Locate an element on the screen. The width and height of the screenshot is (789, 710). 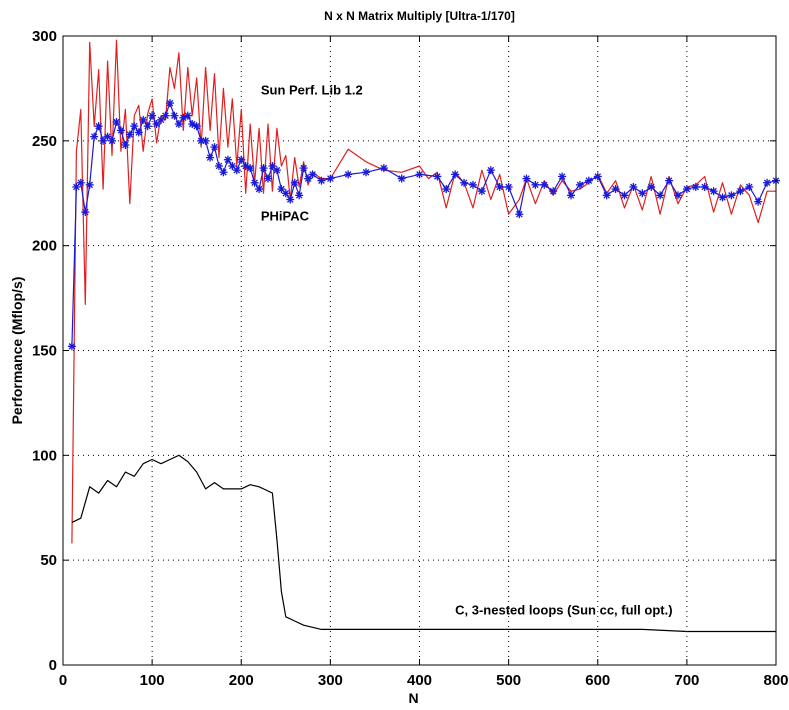
annotation-sun-perf-lib: Sun Perf. Lib 1.2 is located at coordinates (312, 90).